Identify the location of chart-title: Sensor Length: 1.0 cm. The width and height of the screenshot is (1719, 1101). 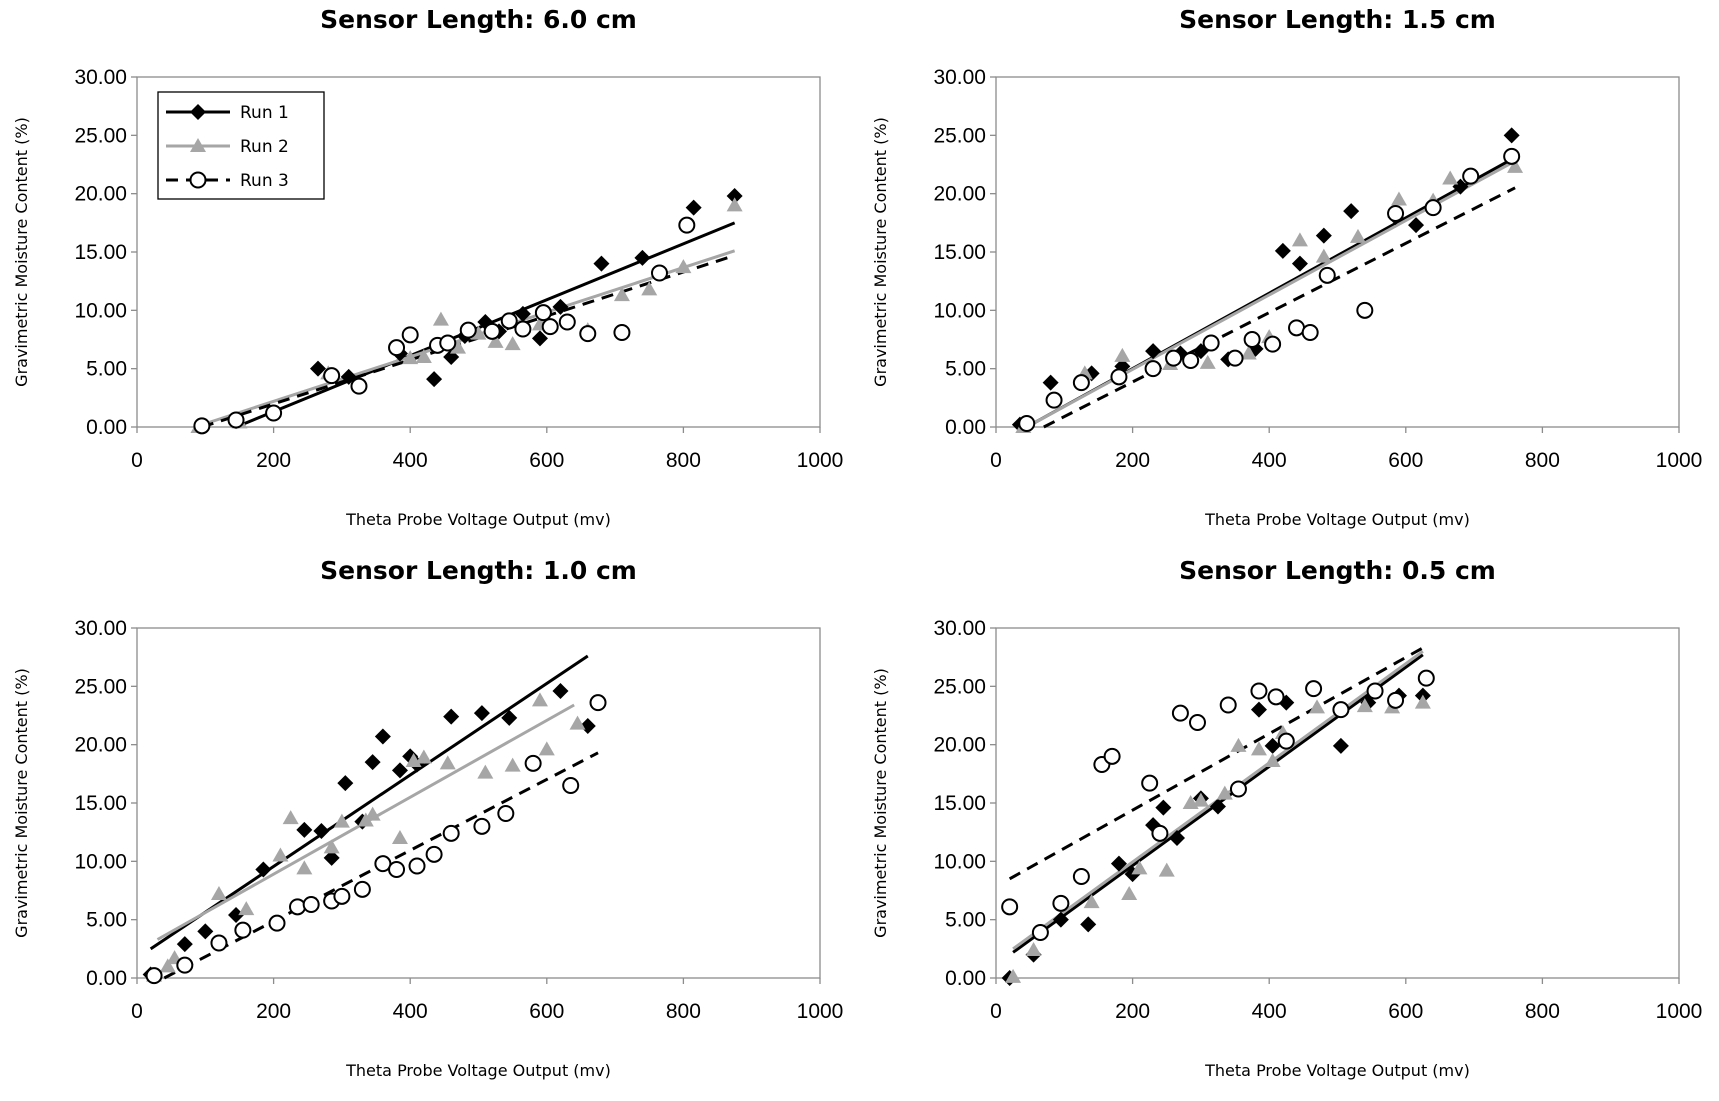
(478, 570).